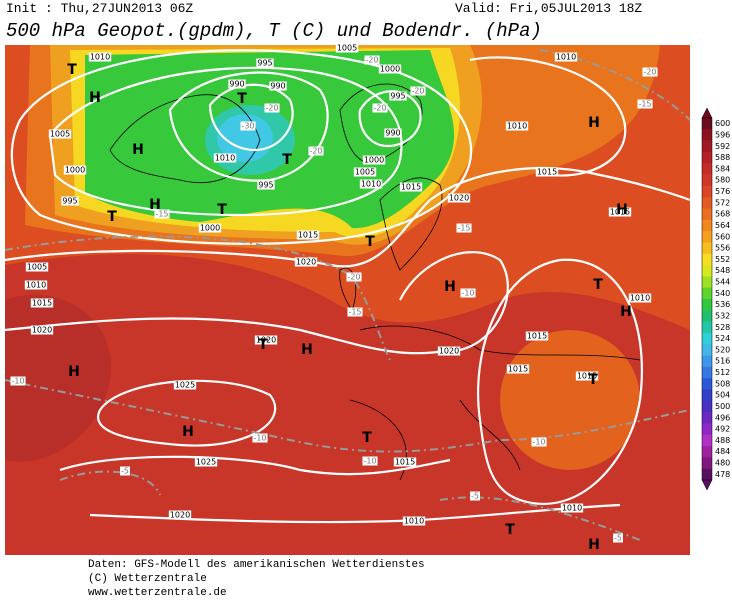 The height and width of the screenshot is (600, 732). Describe the element at coordinates (722, 293) in the screenshot. I see `colorbar-label: 540` at that location.